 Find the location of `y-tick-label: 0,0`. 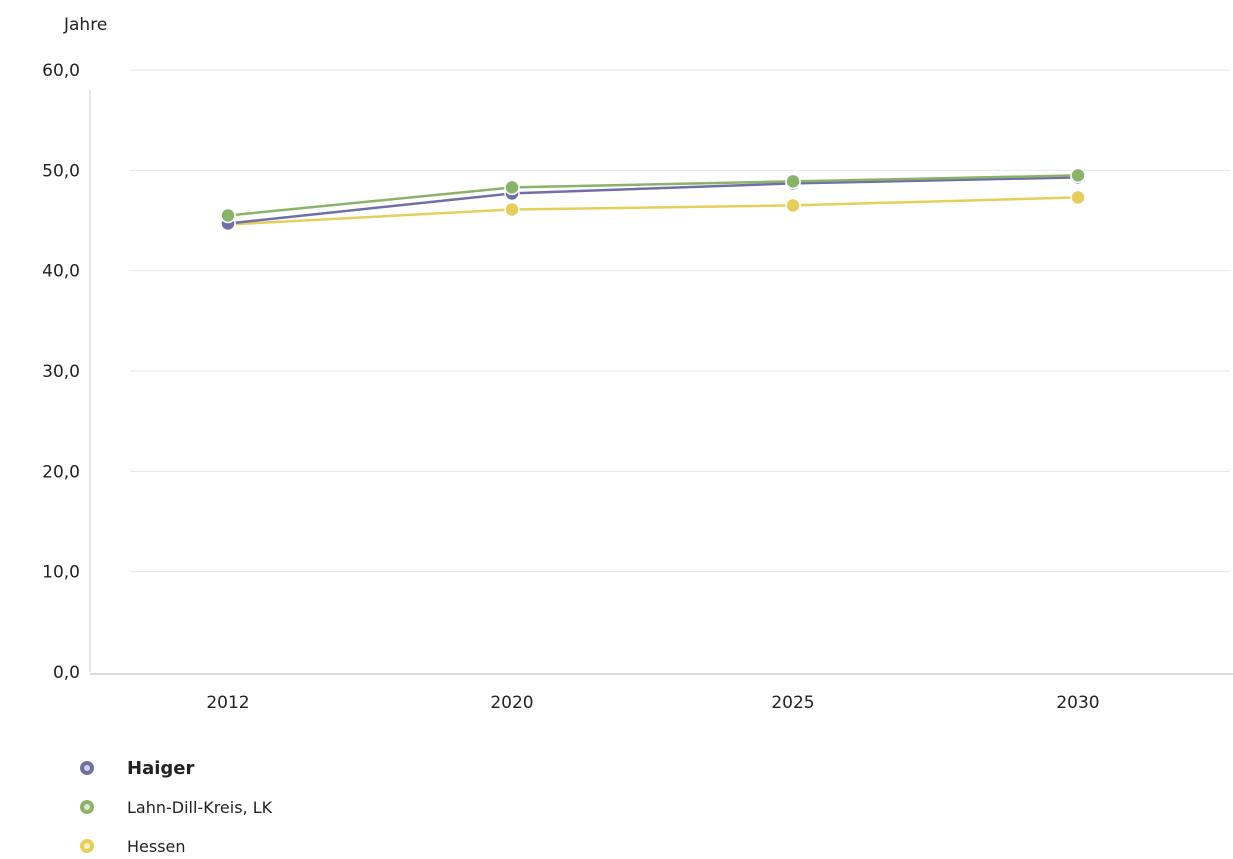

y-tick-label: 0,0 is located at coordinates (66, 673).